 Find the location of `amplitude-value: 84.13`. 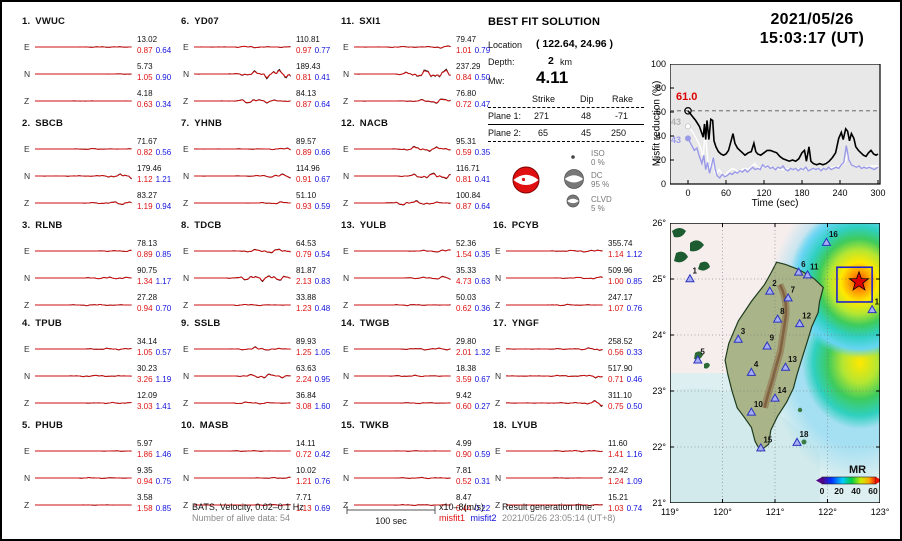

amplitude-value: 84.13 is located at coordinates (306, 93).